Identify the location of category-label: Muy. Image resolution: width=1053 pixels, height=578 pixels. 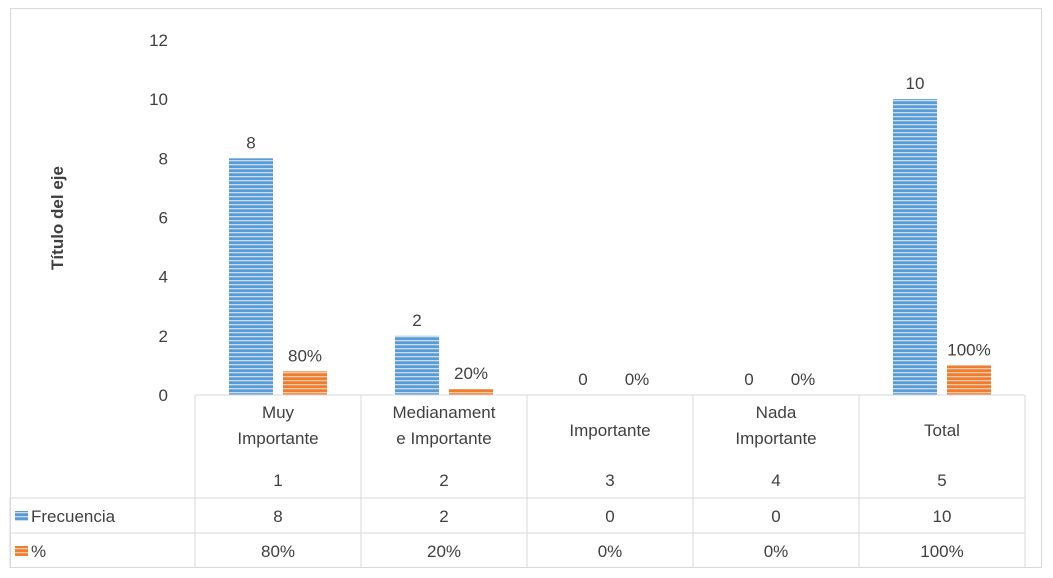
(278, 412).